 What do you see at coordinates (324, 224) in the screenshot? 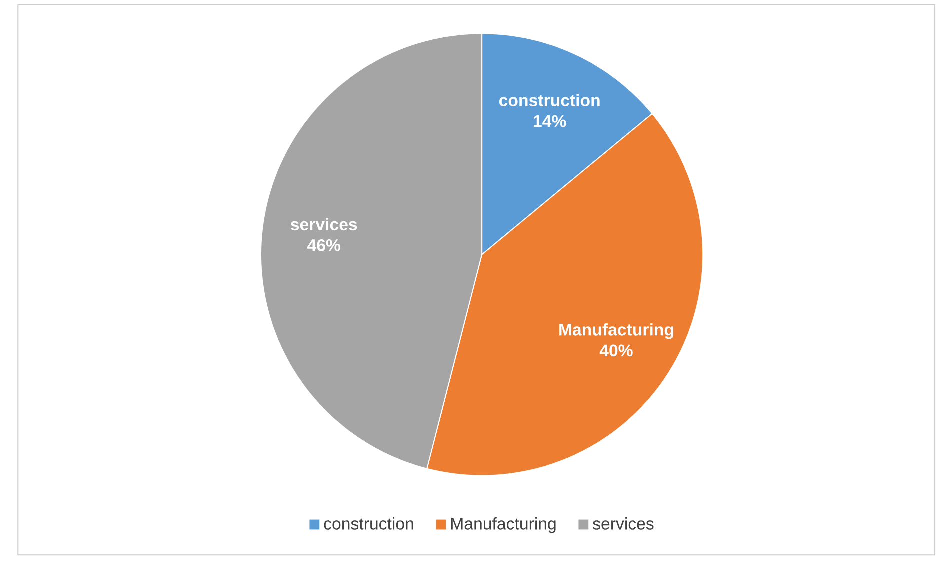
I see `slice-label: services` at bounding box center [324, 224].